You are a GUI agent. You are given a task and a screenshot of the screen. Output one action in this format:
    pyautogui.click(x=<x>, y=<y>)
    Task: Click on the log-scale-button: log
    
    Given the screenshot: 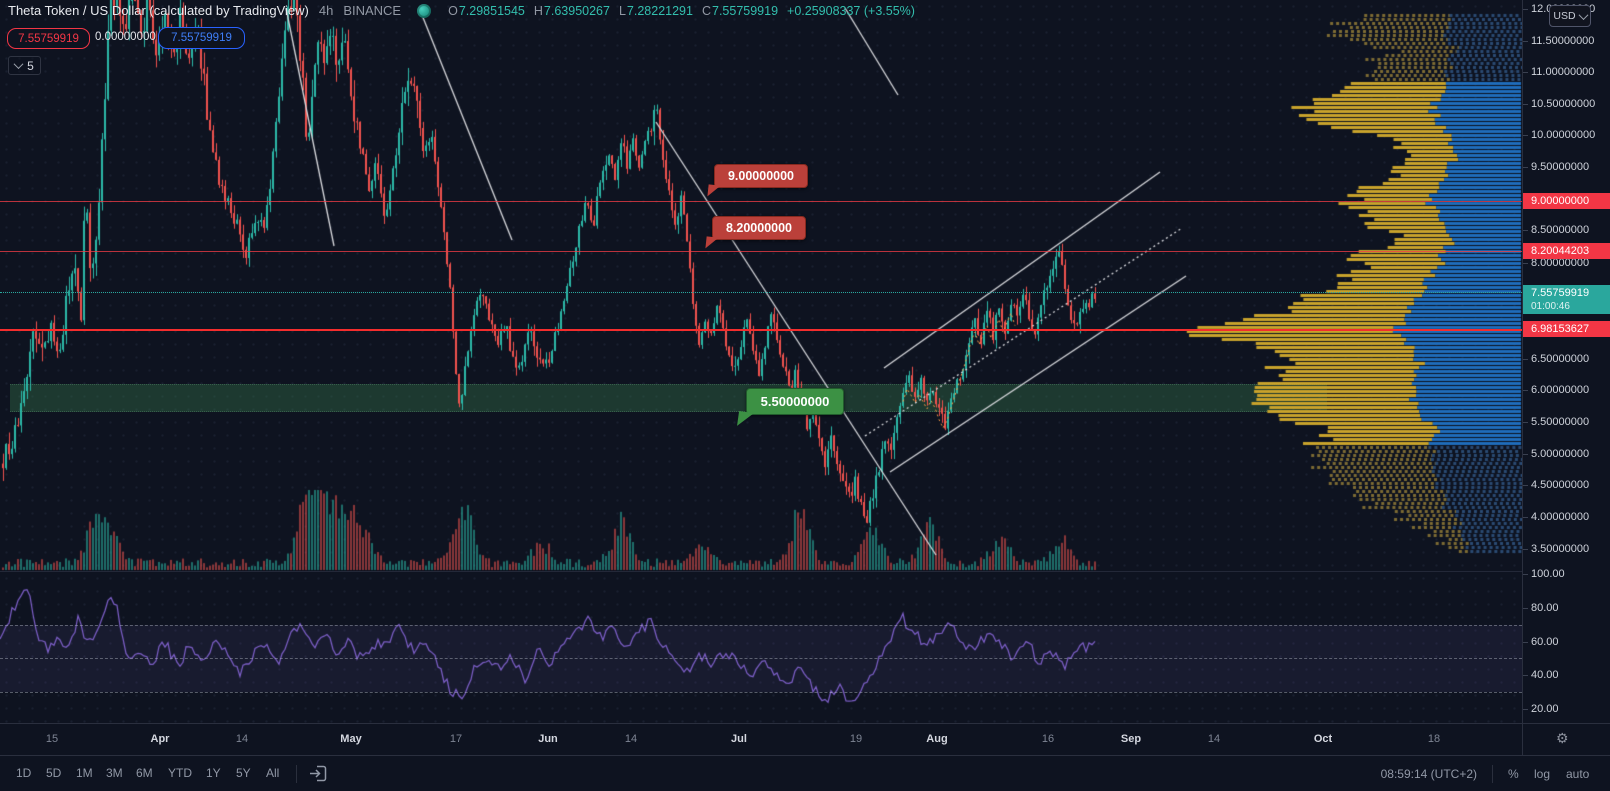 What is the action you would take?
    pyautogui.click(x=1542, y=774)
    